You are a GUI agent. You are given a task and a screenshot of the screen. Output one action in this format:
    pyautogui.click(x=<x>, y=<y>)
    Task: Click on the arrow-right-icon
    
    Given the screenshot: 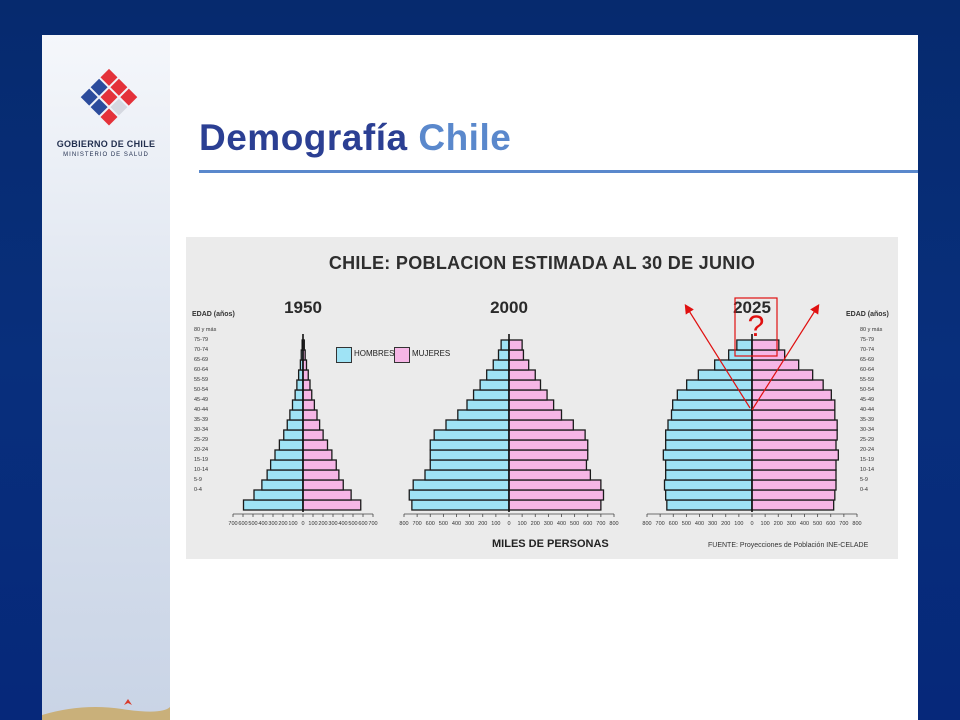 What is the action you would take?
    pyautogui.click(x=785, y=357)
    